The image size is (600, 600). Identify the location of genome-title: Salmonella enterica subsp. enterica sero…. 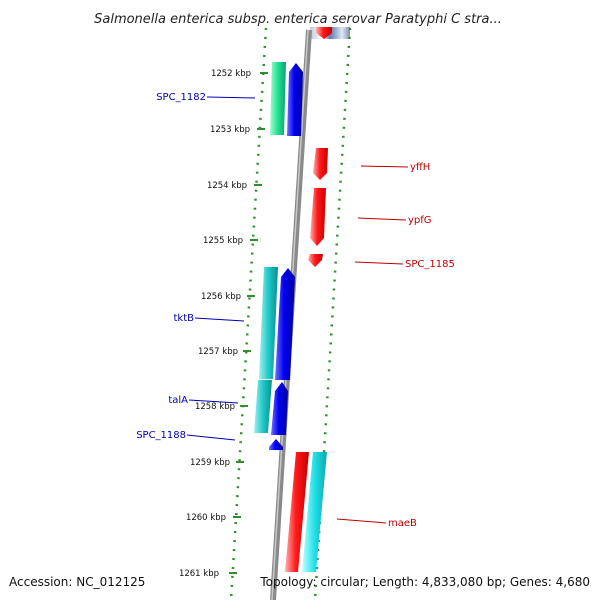
(298, 19).